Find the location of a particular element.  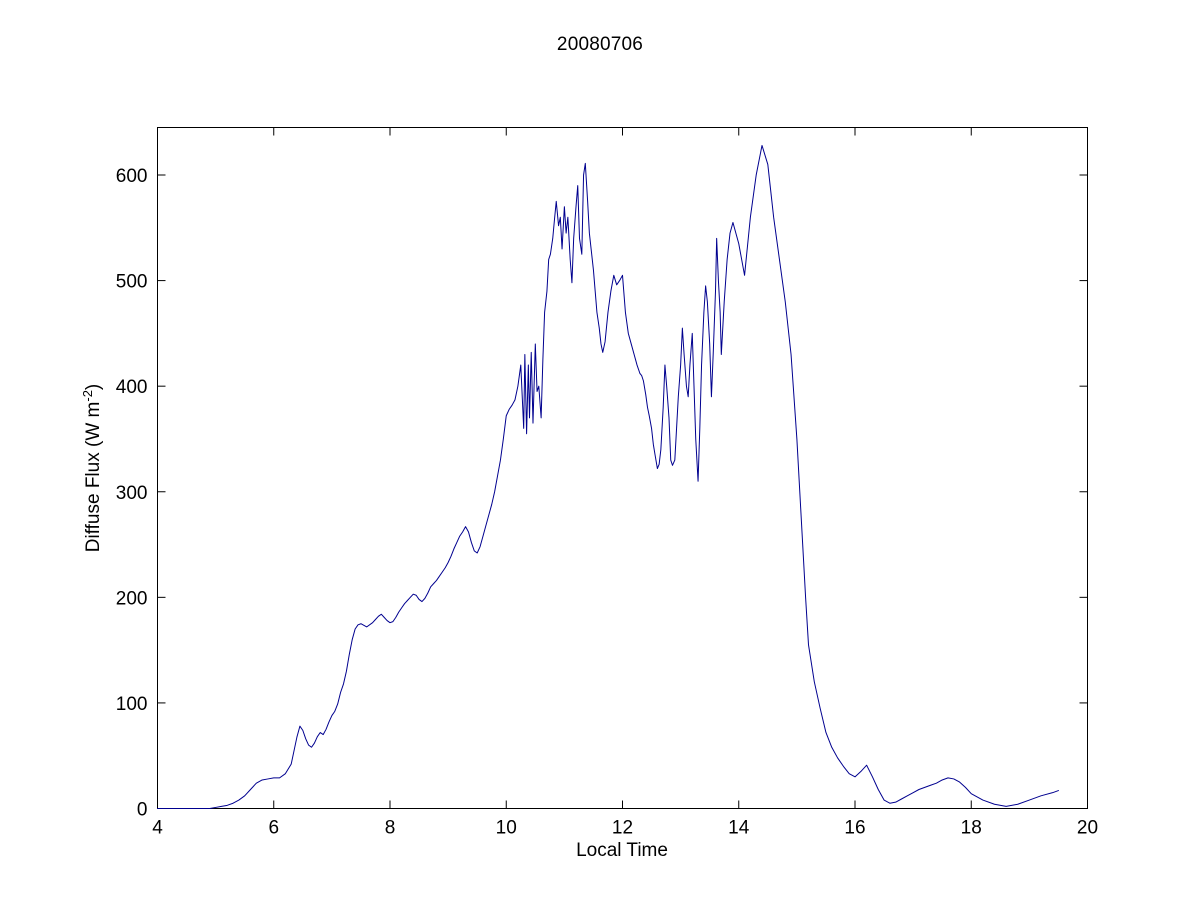

y-tick-label: 600 is located at coordinates (132, 176).